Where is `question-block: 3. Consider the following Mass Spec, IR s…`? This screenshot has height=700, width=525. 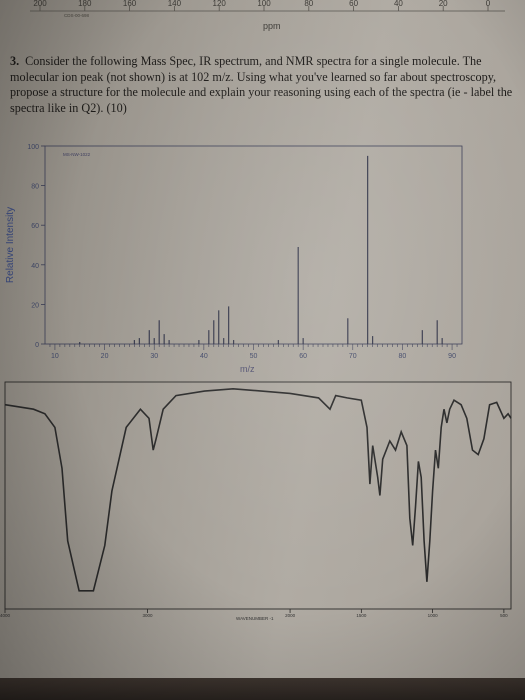 question-block: 3. Consider the following Mass Spec, IR s… is located at coordinates (265, 85).